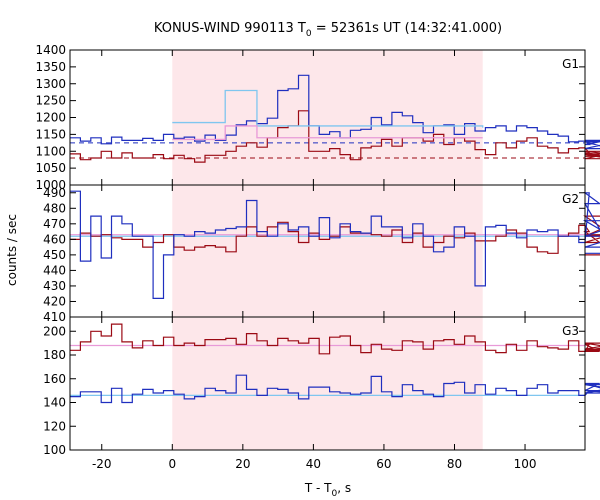 This screenshot has height=500, width=600. I want to click on y-tick-label: 430, so click(54, 286).